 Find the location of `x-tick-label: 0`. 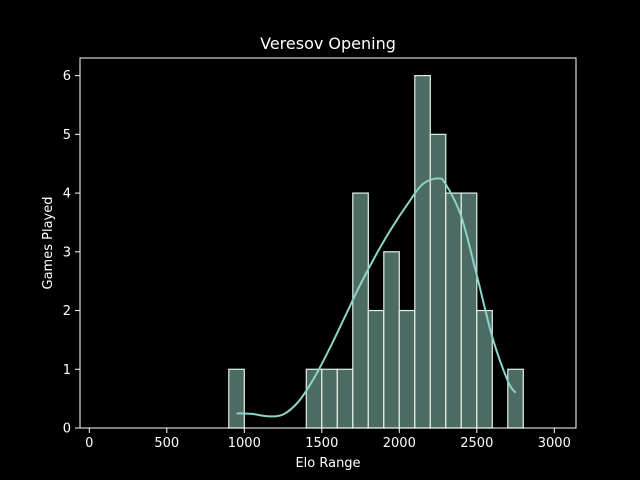

x-tick-label: 0 is located at coordinates (89, 443).